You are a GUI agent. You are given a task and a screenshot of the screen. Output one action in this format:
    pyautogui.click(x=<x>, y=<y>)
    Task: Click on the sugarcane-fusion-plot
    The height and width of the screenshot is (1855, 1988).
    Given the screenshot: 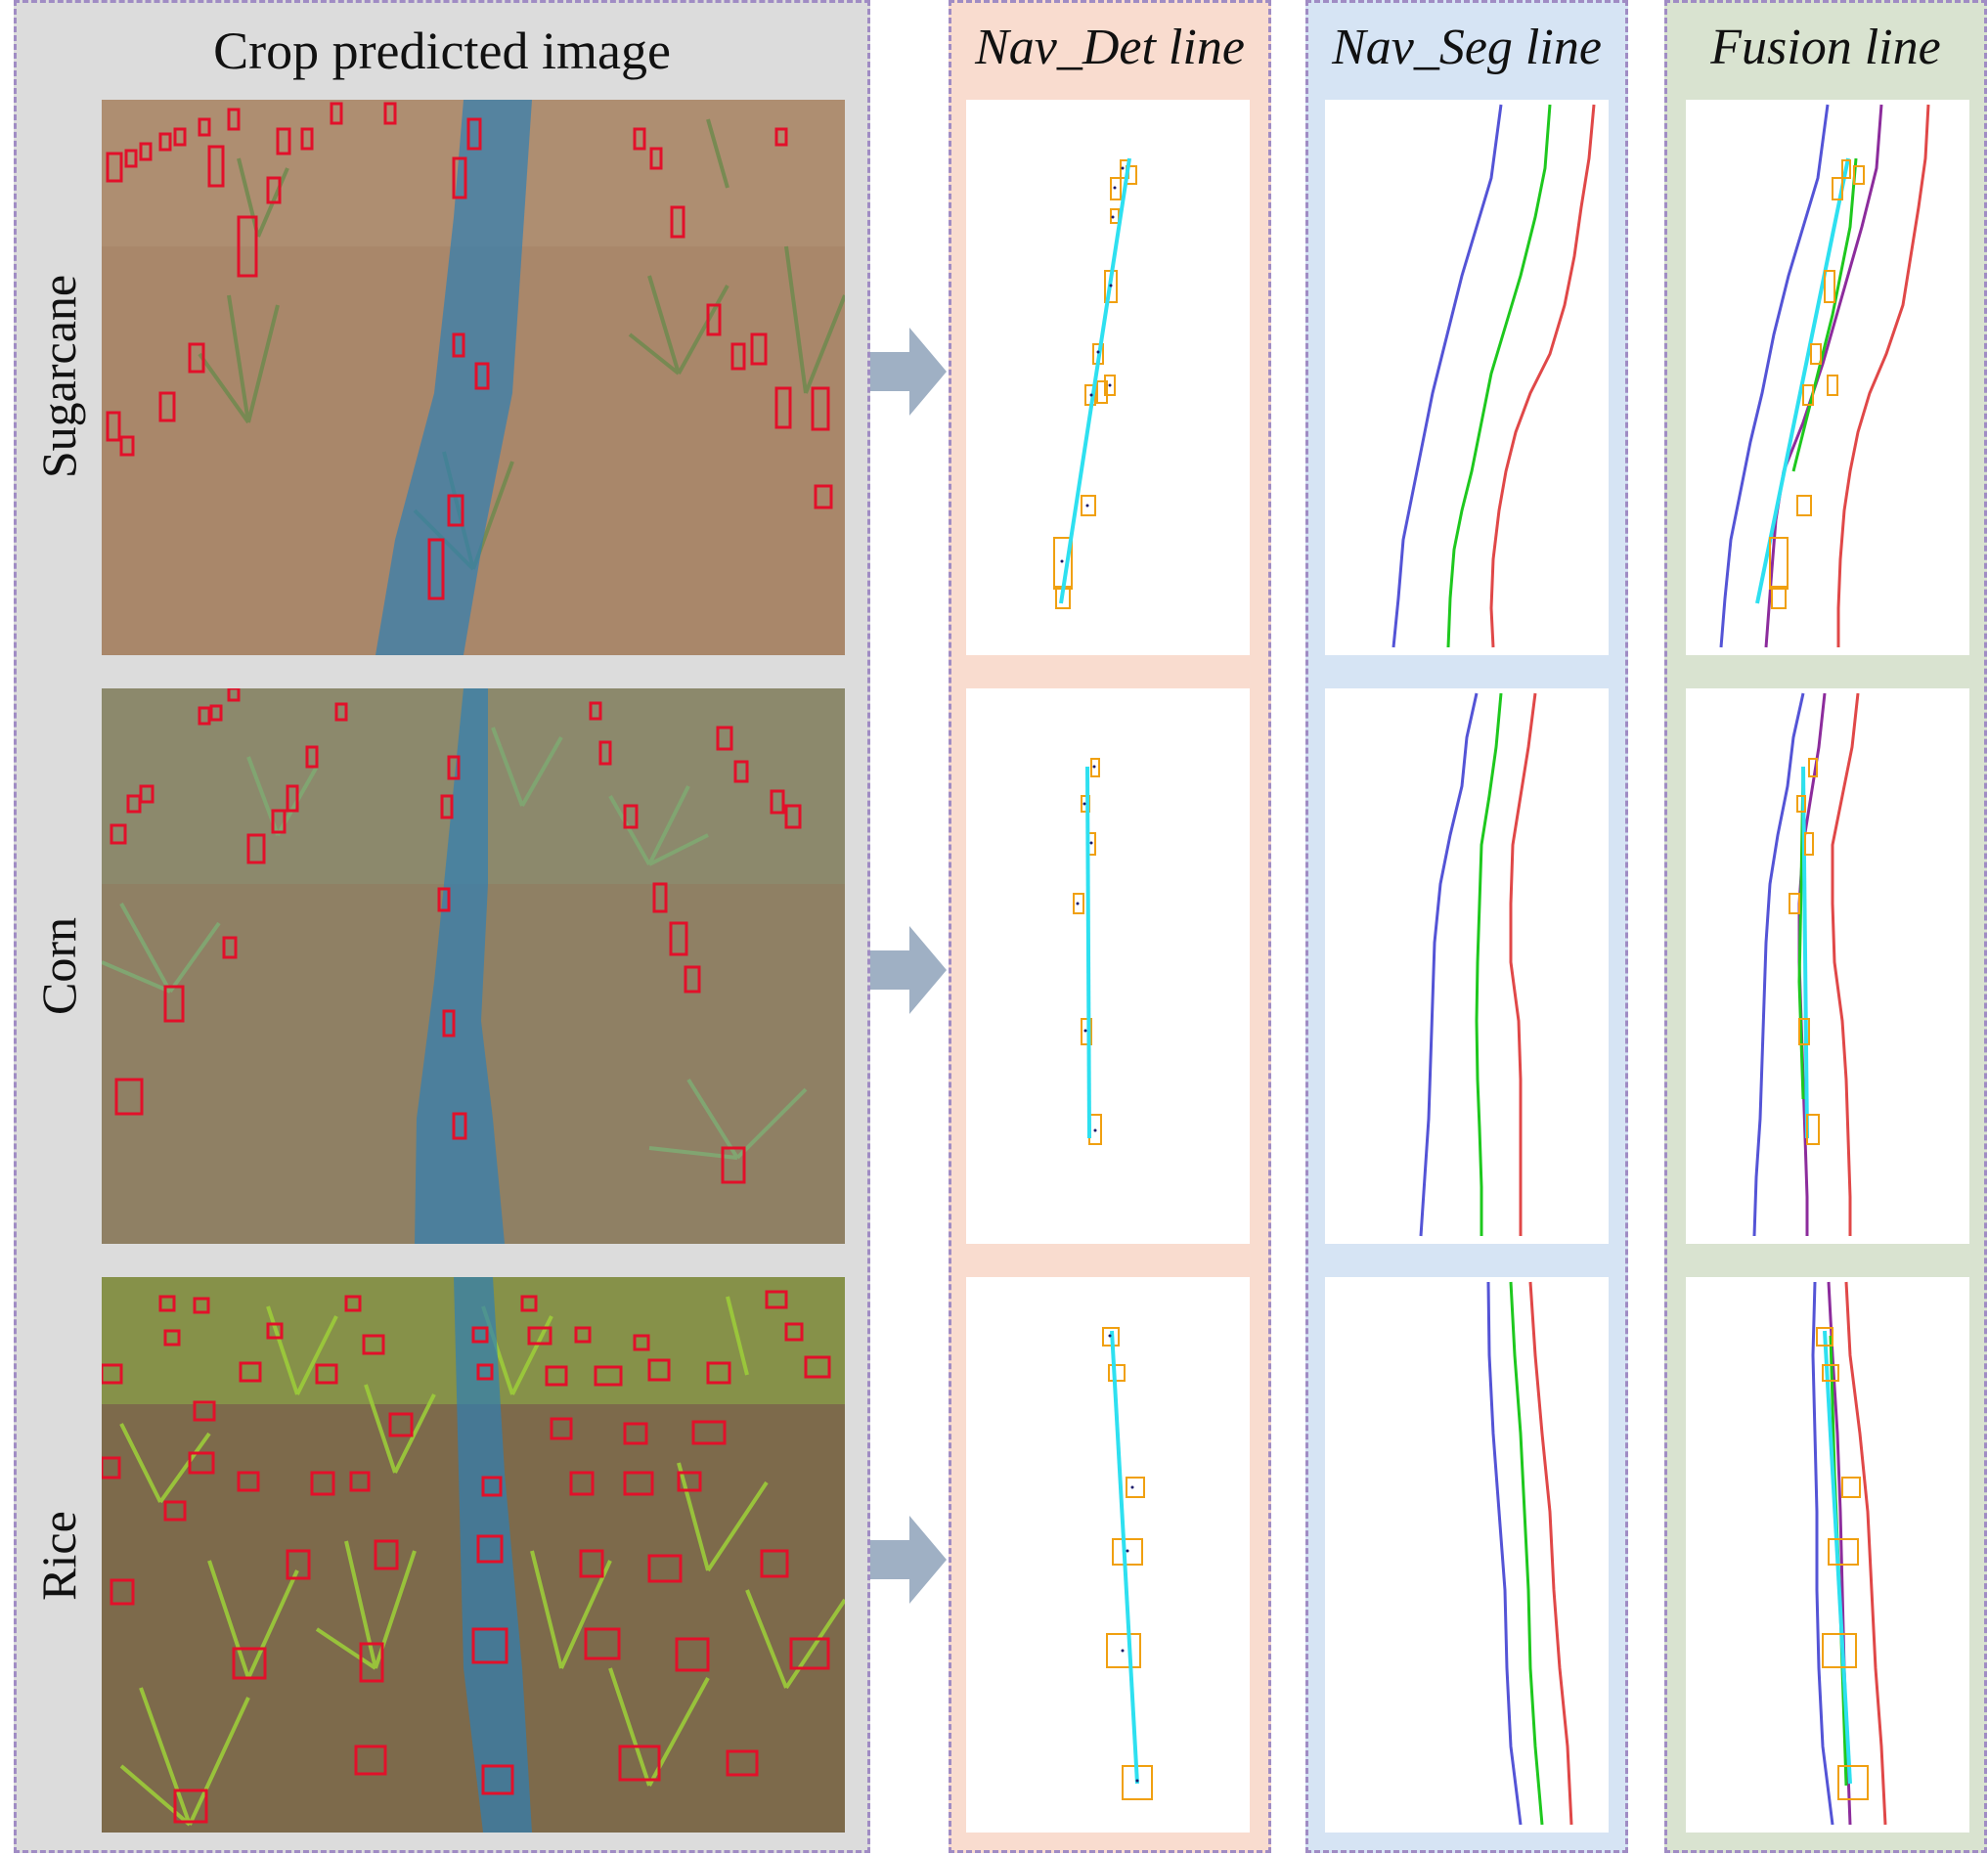 What is the action you would take?
    pyautogui.click(x=1827, y=377)
    